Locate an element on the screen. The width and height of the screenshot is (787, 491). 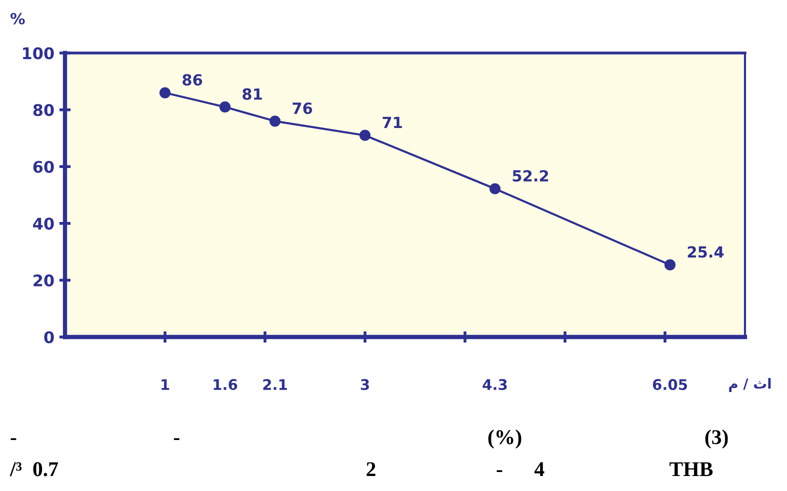
text: - - (%) (3) is located at coordinates (369, 439).